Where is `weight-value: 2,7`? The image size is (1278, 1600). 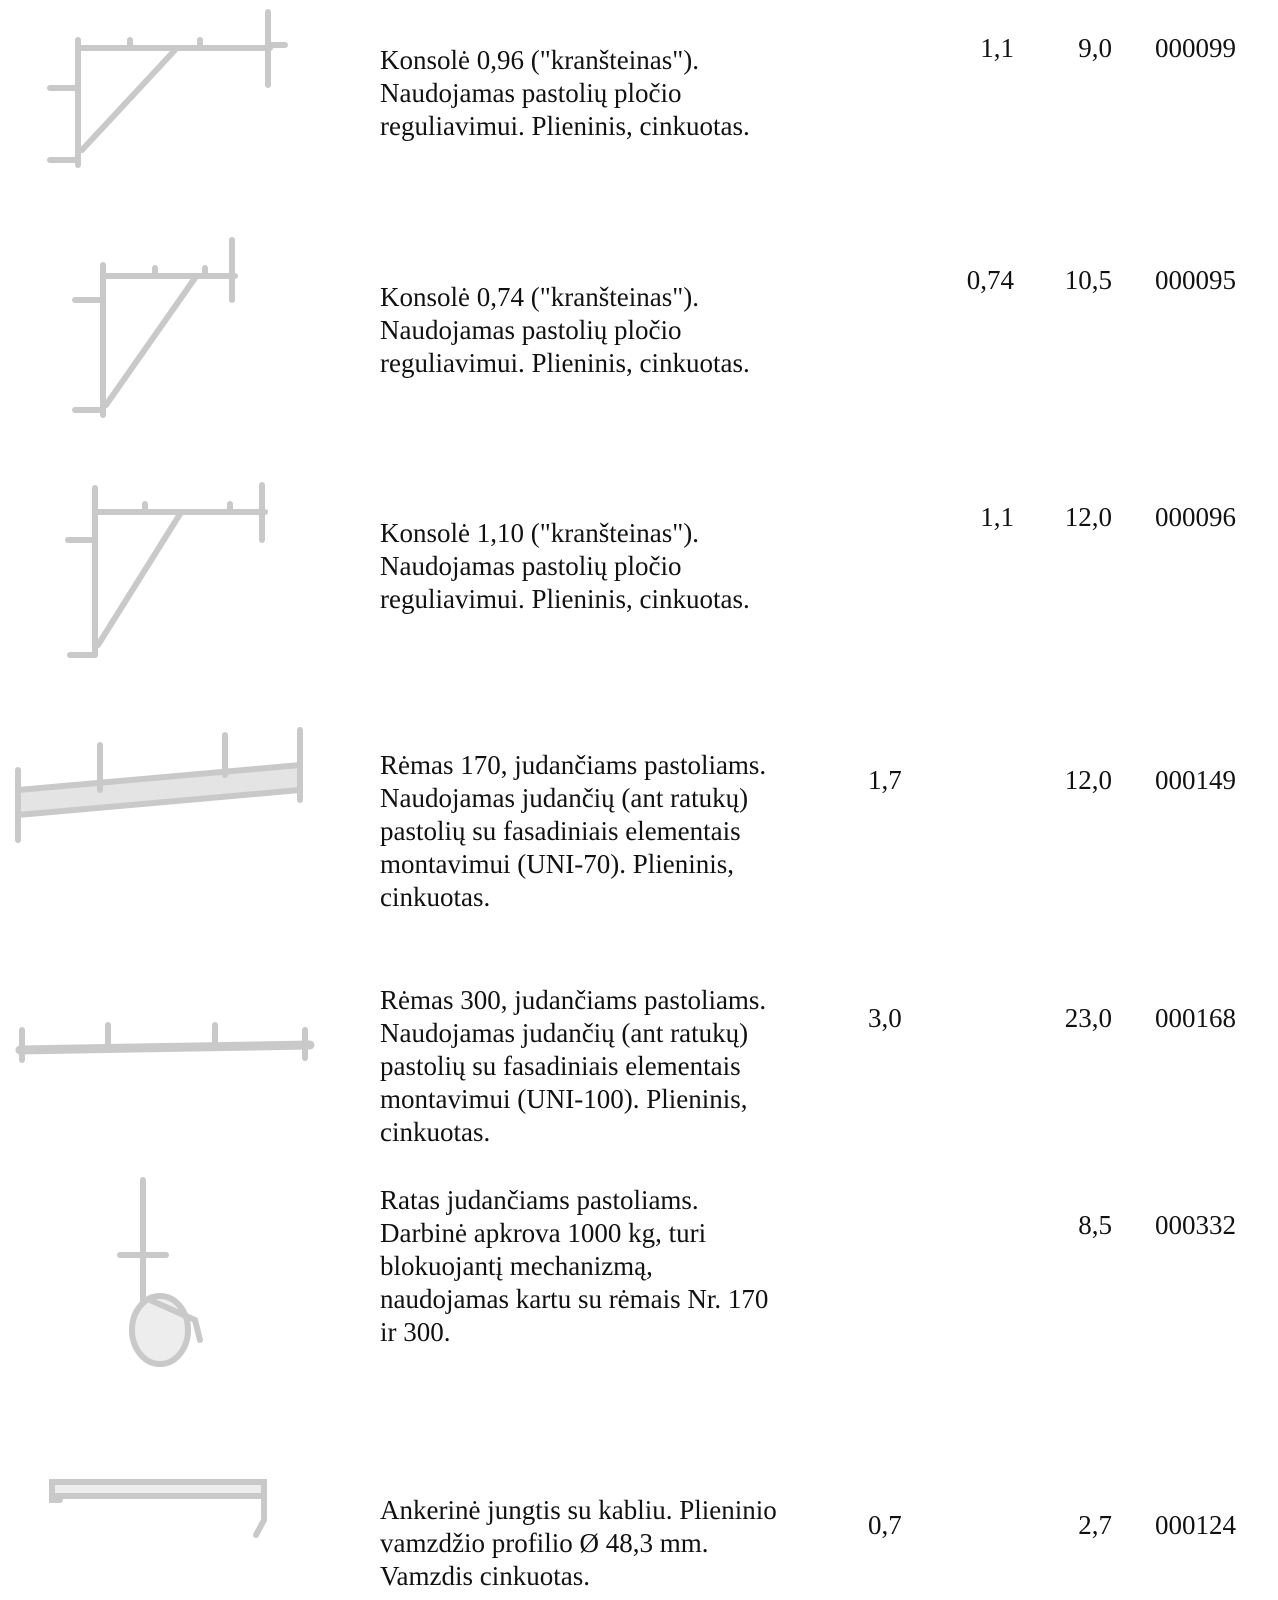 weight-value: 2,7 is located at coordinates (1095, 1525).